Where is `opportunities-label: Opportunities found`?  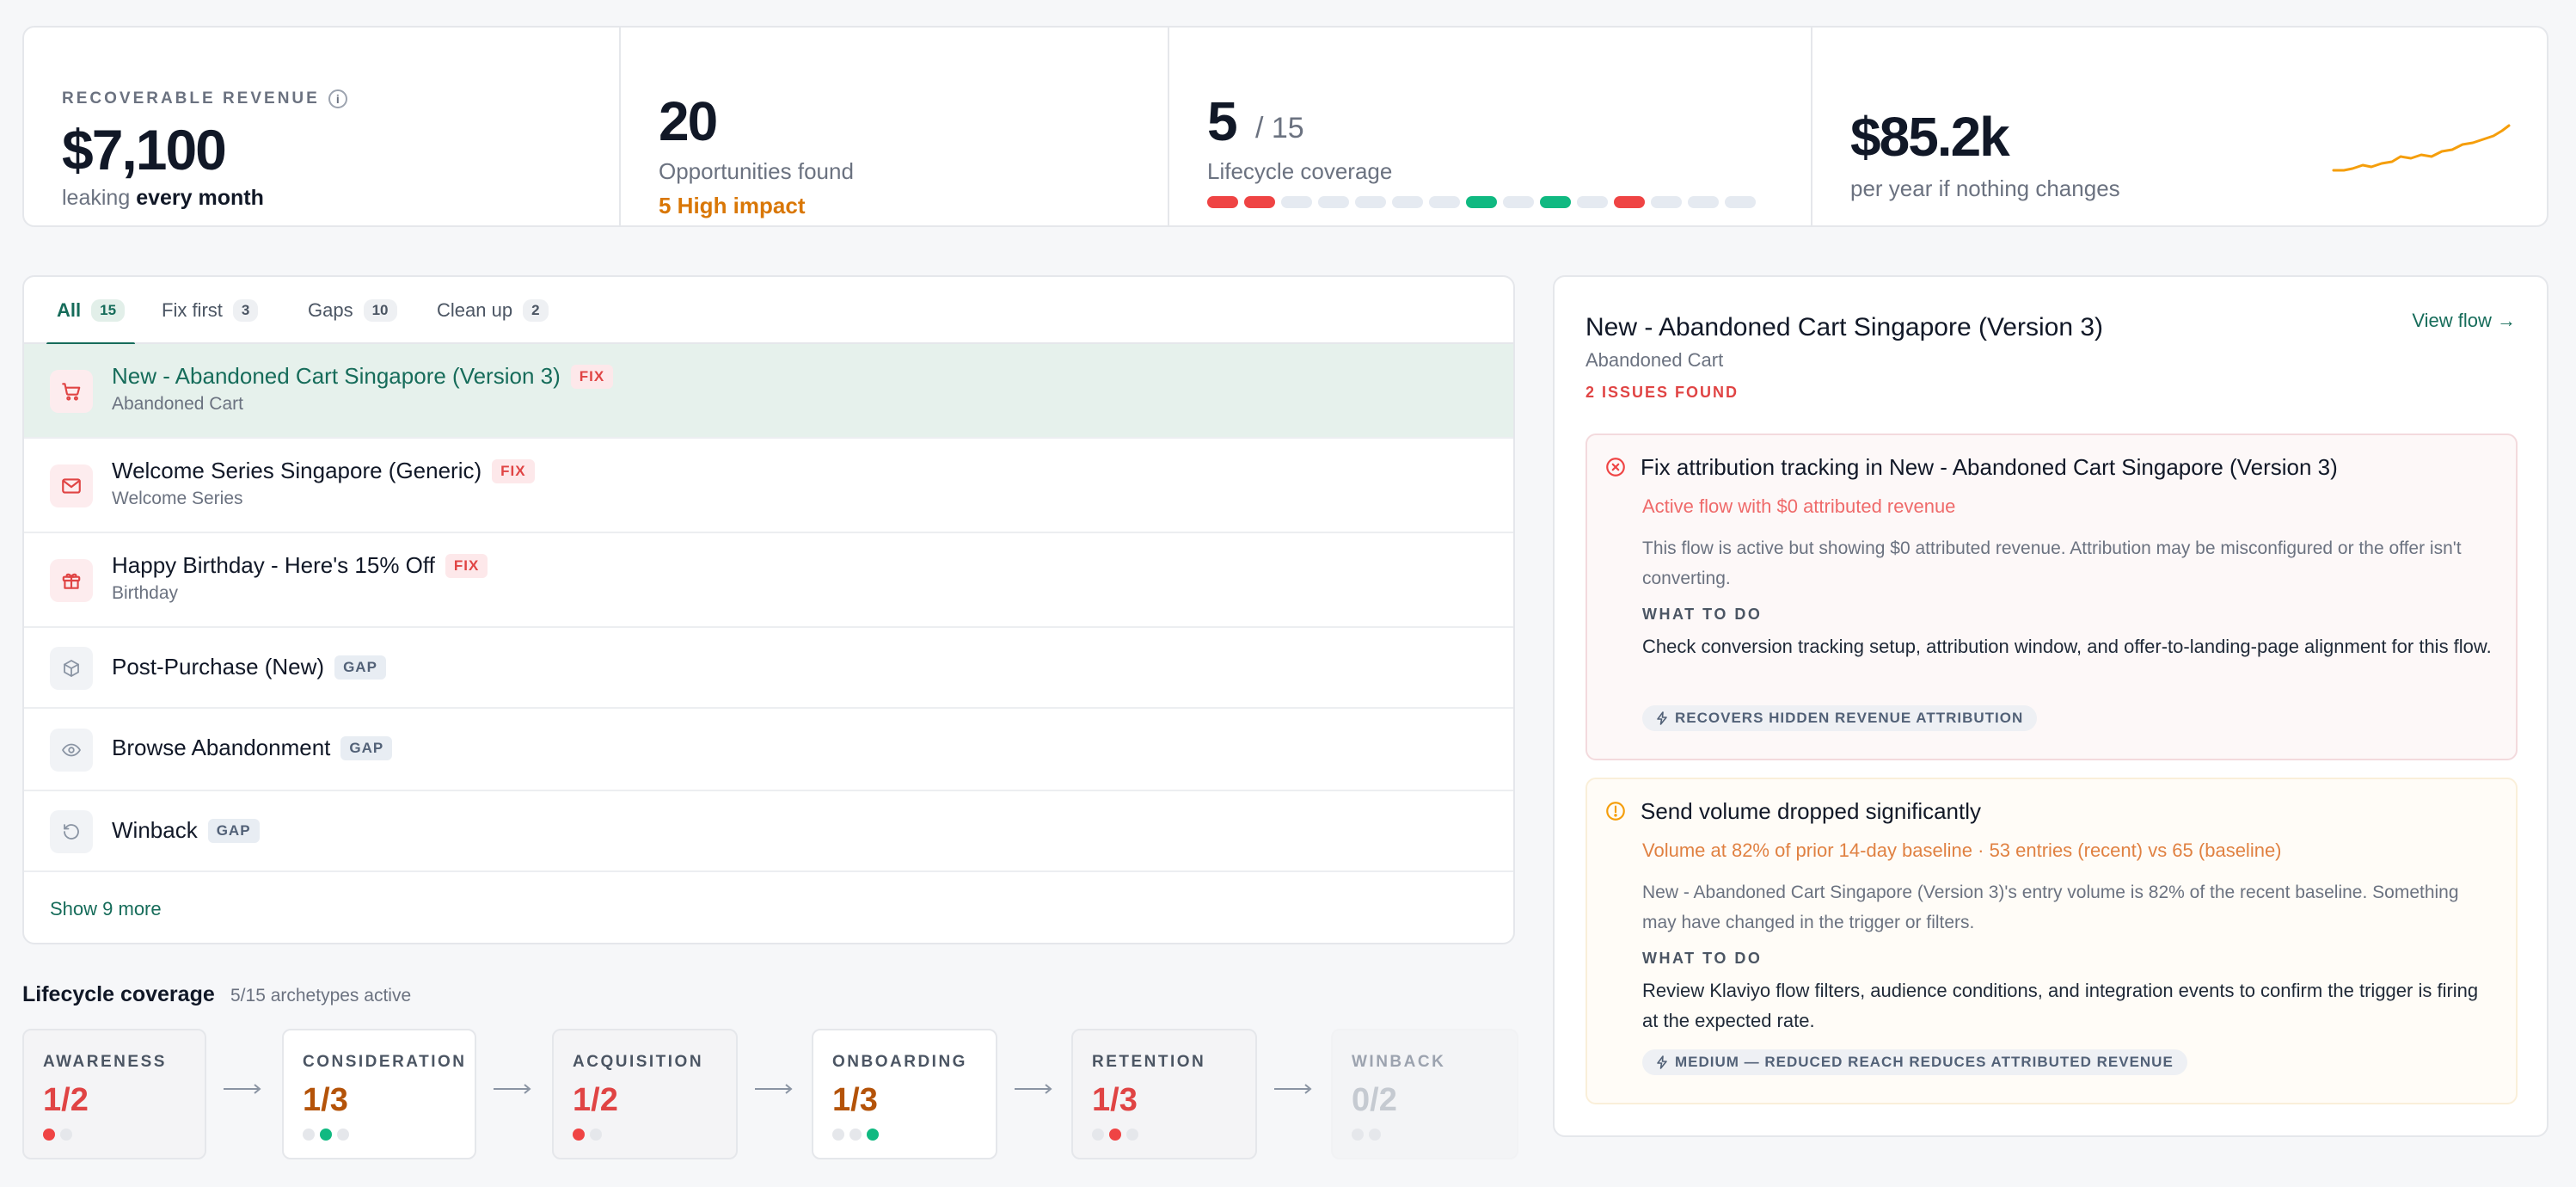 opportunities-label: Opportunities found is located at coordinates (756, 171).